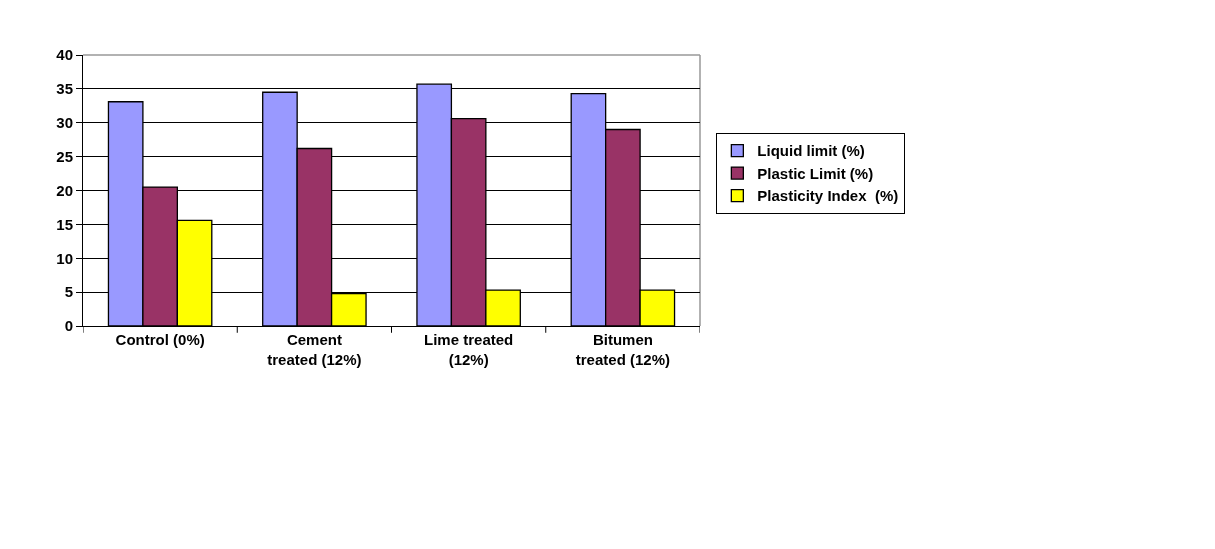 Image resolution: width=1215 pixels, height=549 pixels. What do you see at coordinates (64, 258) in the screenshot?
I see `y-tick-label: 10` at bounding box center [64, 258].